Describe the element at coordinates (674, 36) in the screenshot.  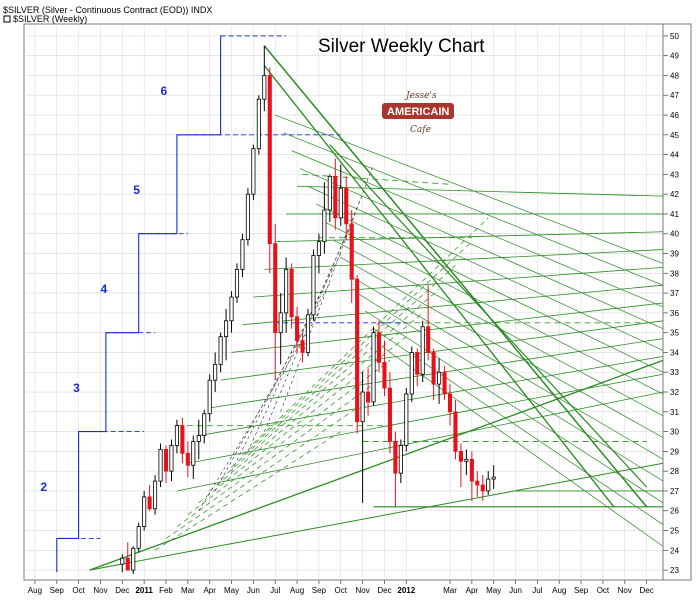
I see `y-tick-label: 50` at that location.